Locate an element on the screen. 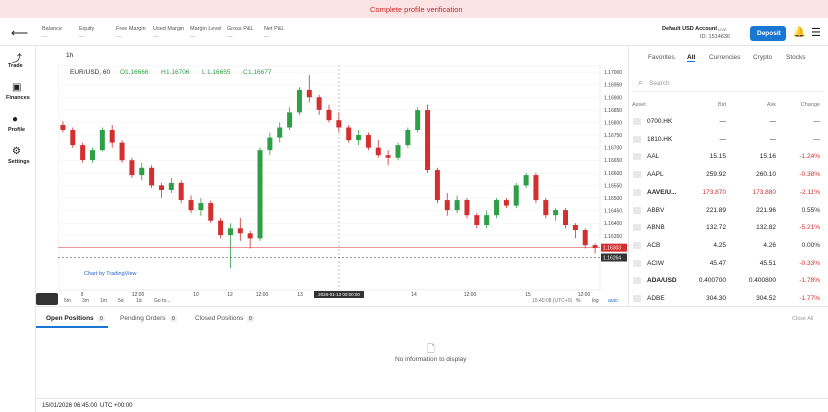 Image resolution: width=828 pixels, height=412 pixels. interval: 1h is located at coordinates (70, 55).